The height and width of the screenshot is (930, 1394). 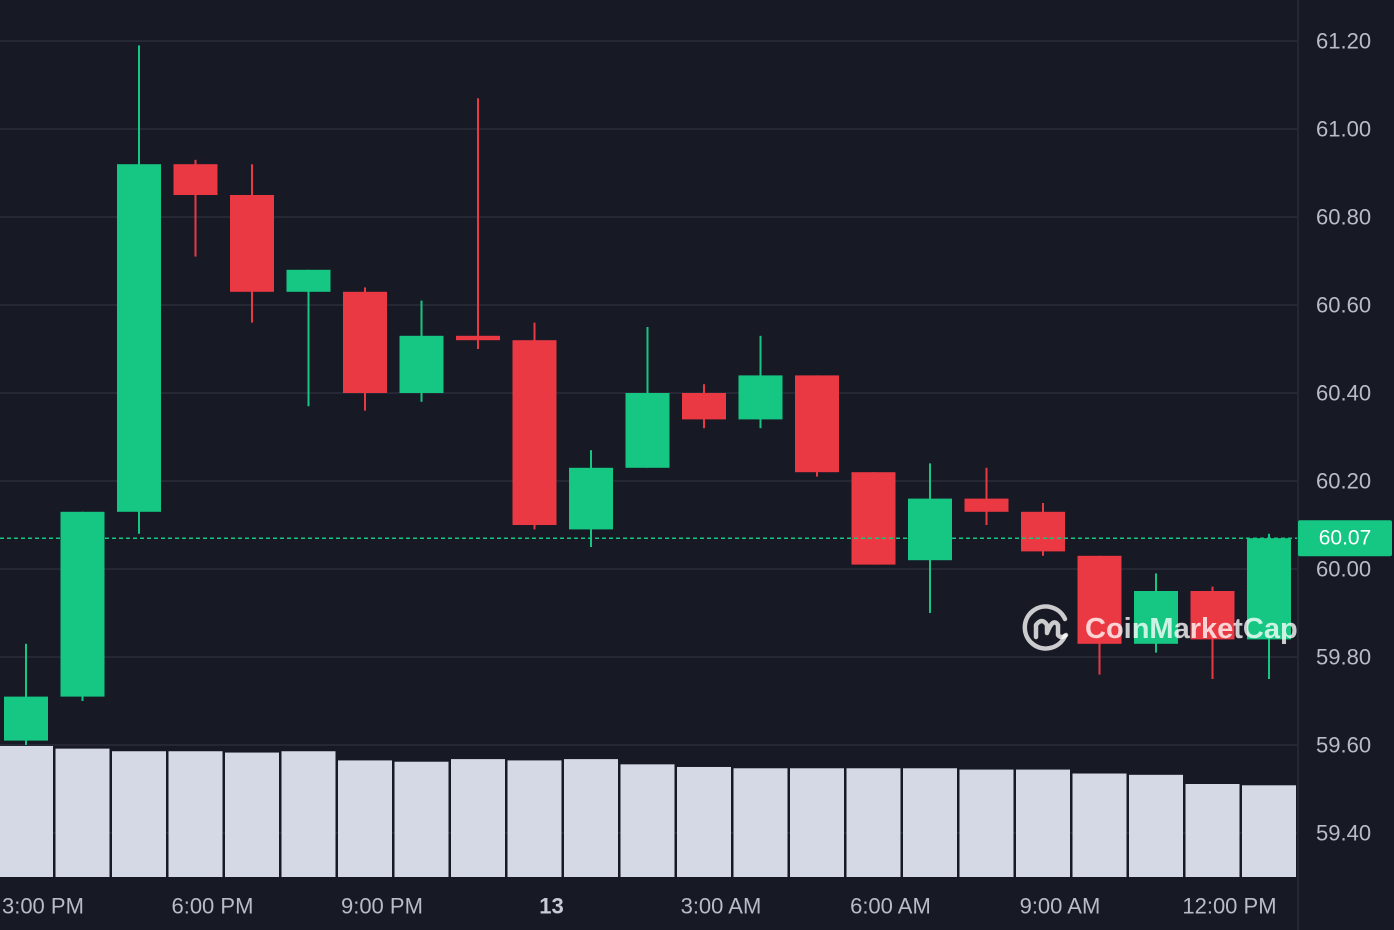 What do you see at coordinates (721, 906) in the screenshot?
I see `time-tick-label: 3:00 AM` at bounding box center [721, 906].